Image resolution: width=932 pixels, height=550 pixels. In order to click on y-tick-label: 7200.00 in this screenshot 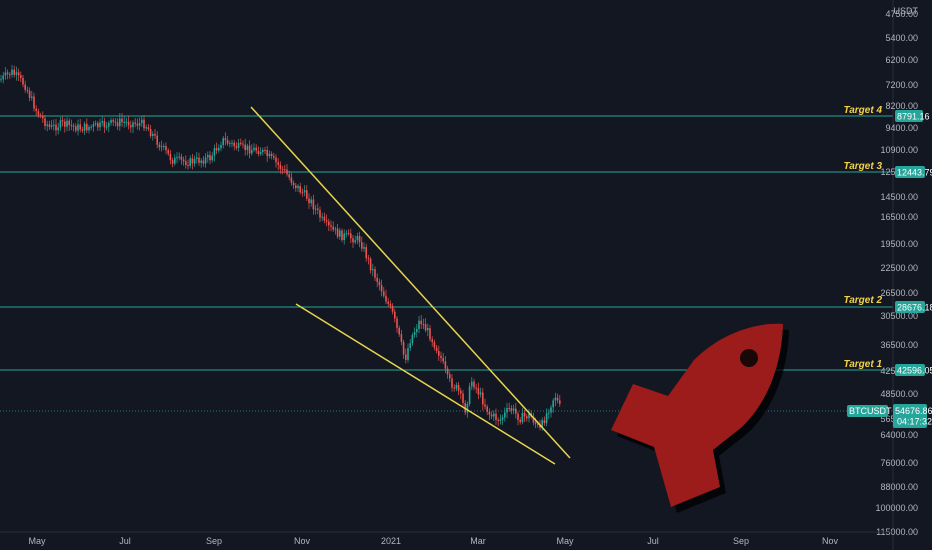, I will do `click(901, 85)`.